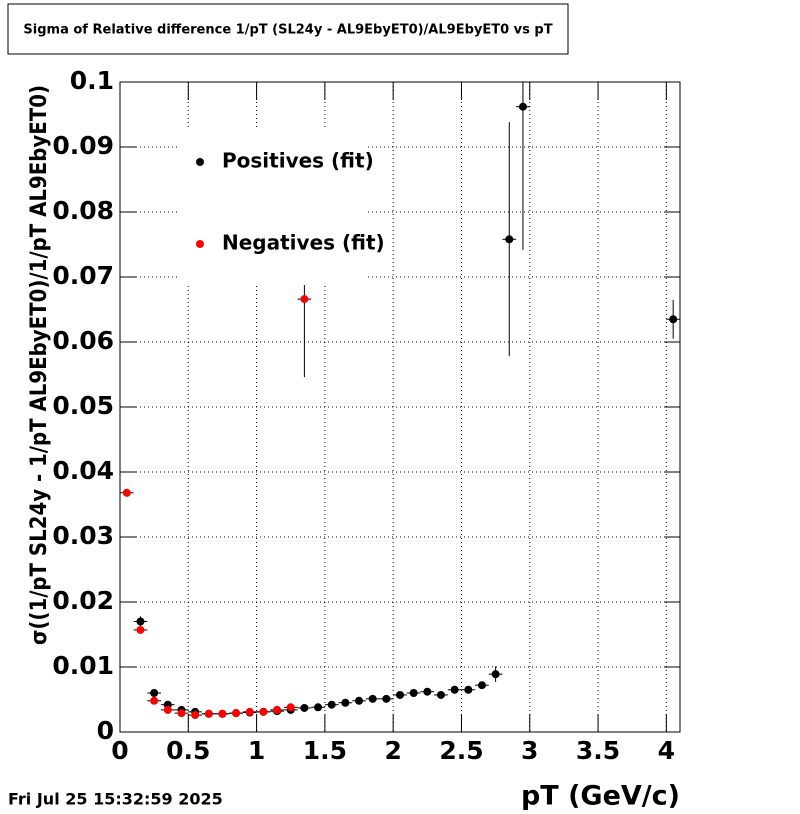 The height and width of the screenshot is (814, 800). I want to click on title-box, so click(288, 29).